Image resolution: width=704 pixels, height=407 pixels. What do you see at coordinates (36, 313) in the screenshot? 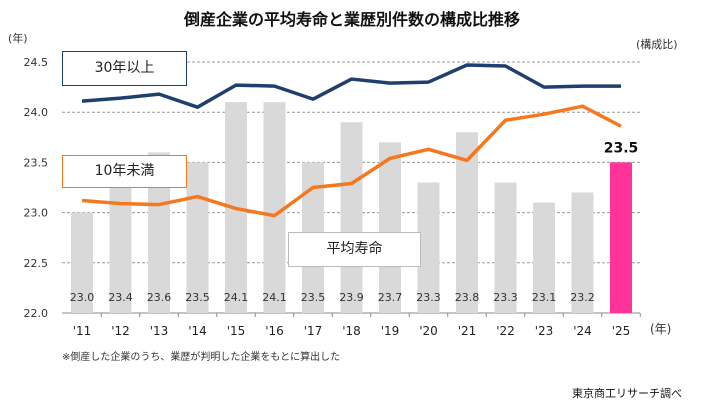
I see `y-tick-label: 22.0` at bounding box center [36, 313].